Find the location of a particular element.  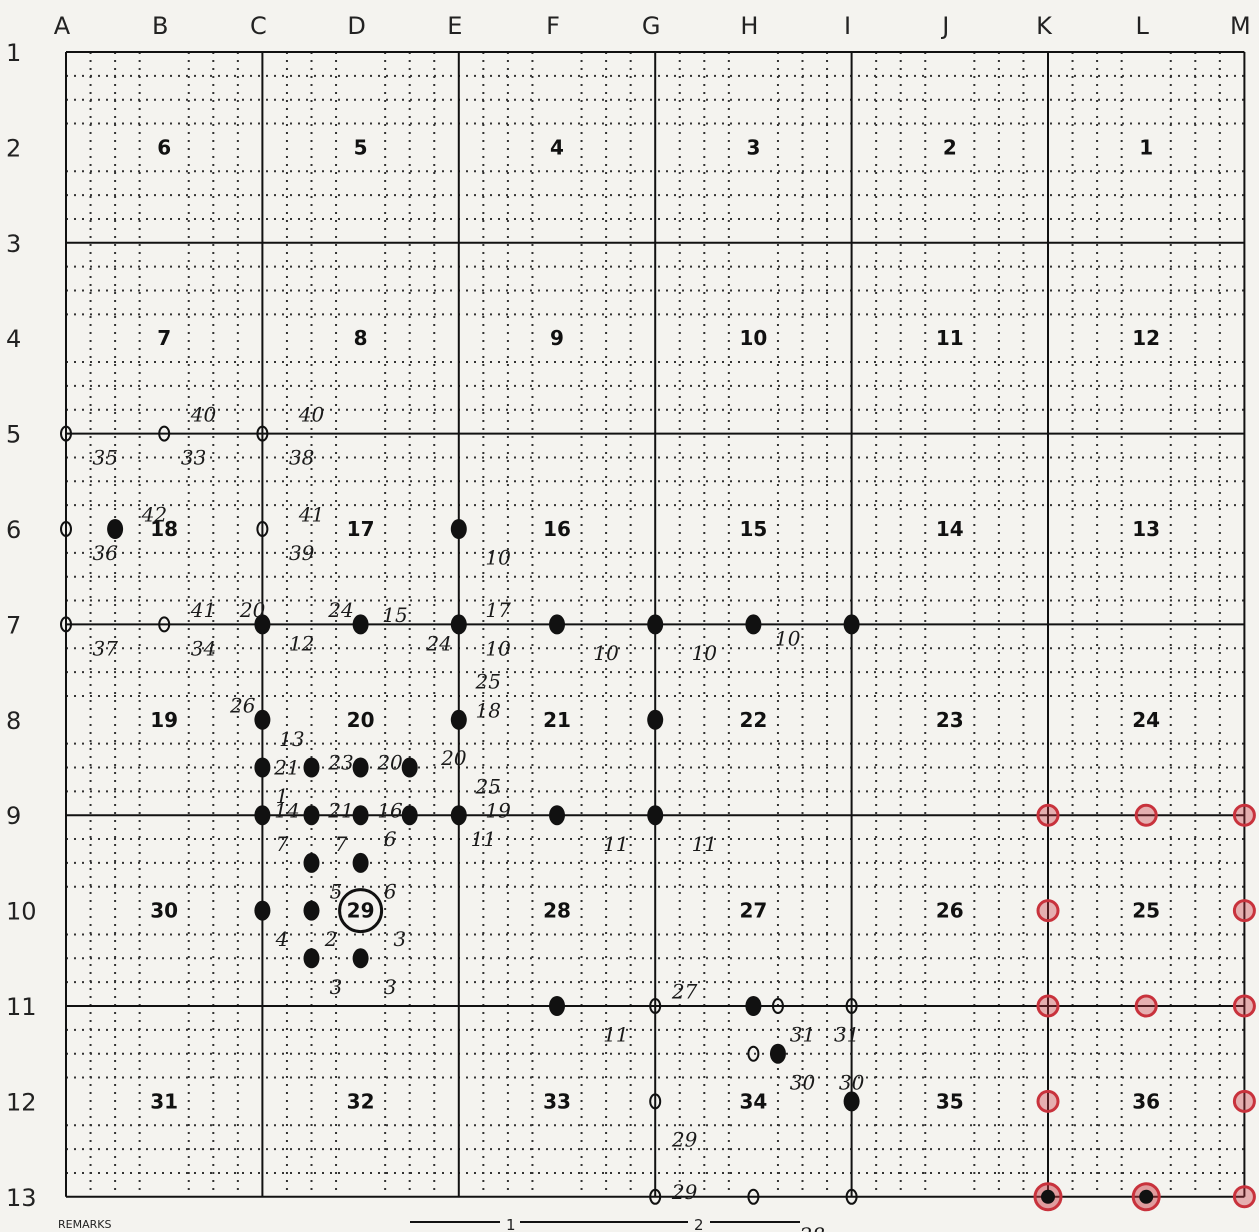

cell-number: 36 is located at coordinates (1146, 1101).